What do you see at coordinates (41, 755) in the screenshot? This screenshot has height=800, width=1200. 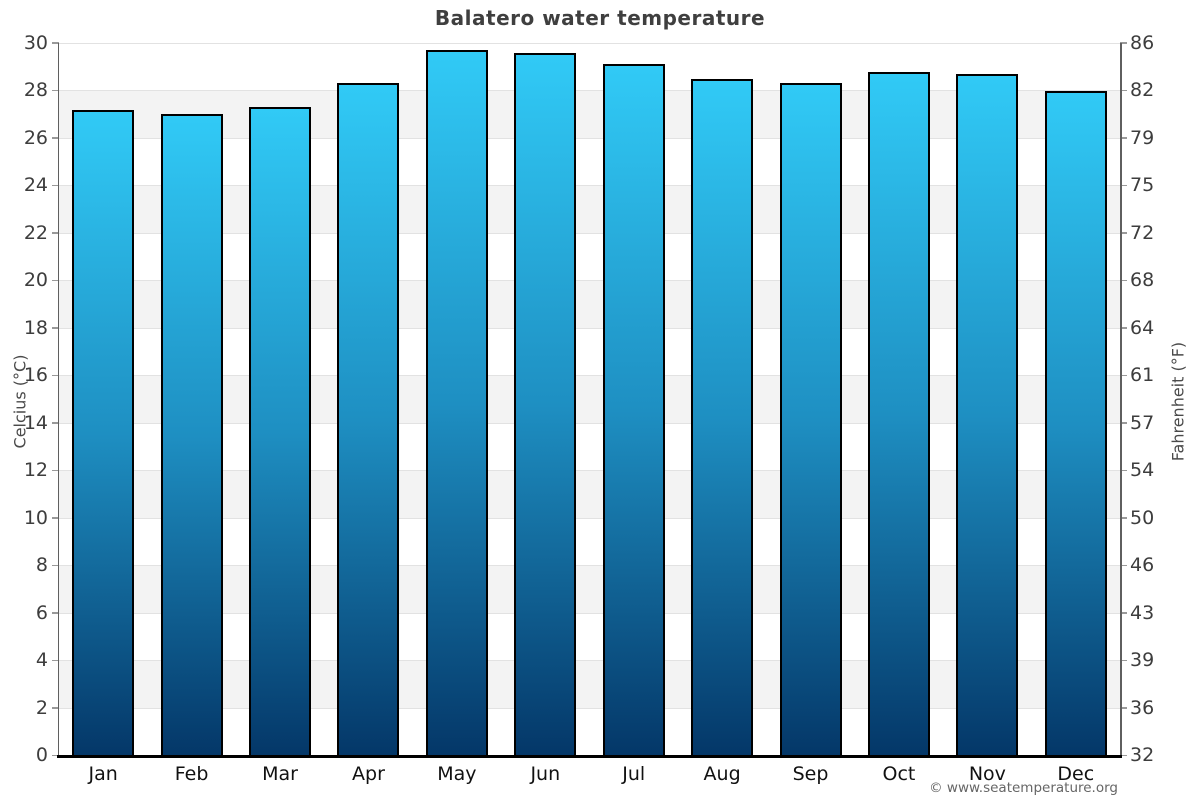 I see `left-axis-tick-label: 0` at bounding box center [41, 755].